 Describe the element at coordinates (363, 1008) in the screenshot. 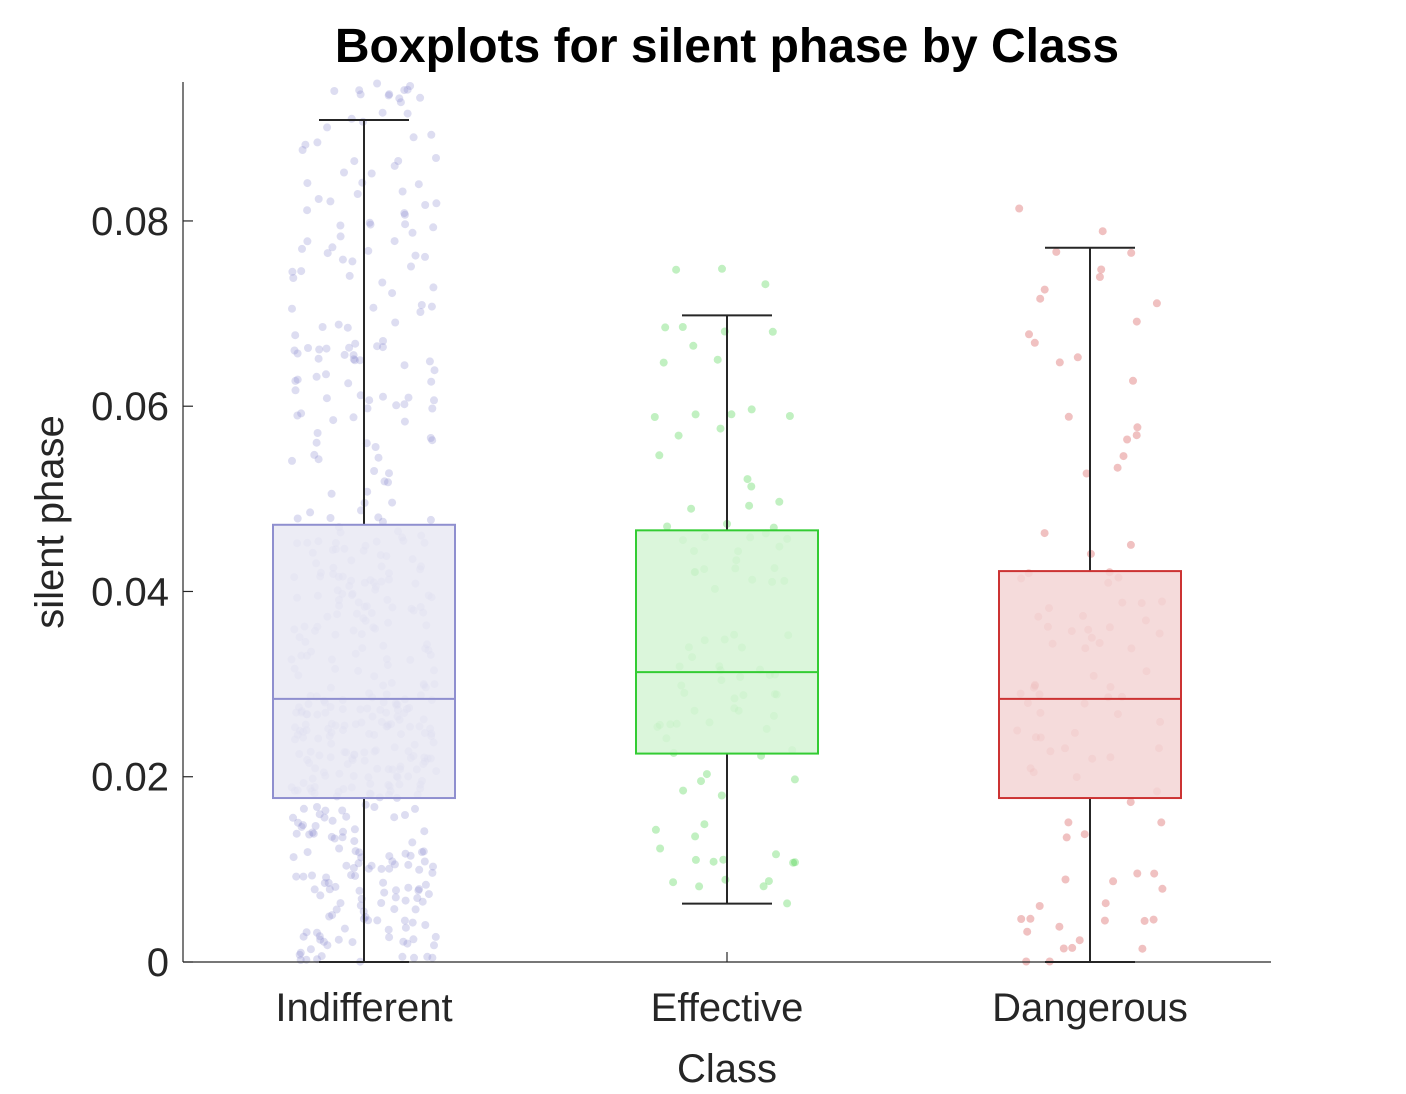

I see `x-tick-label: Indifferent` at that location.